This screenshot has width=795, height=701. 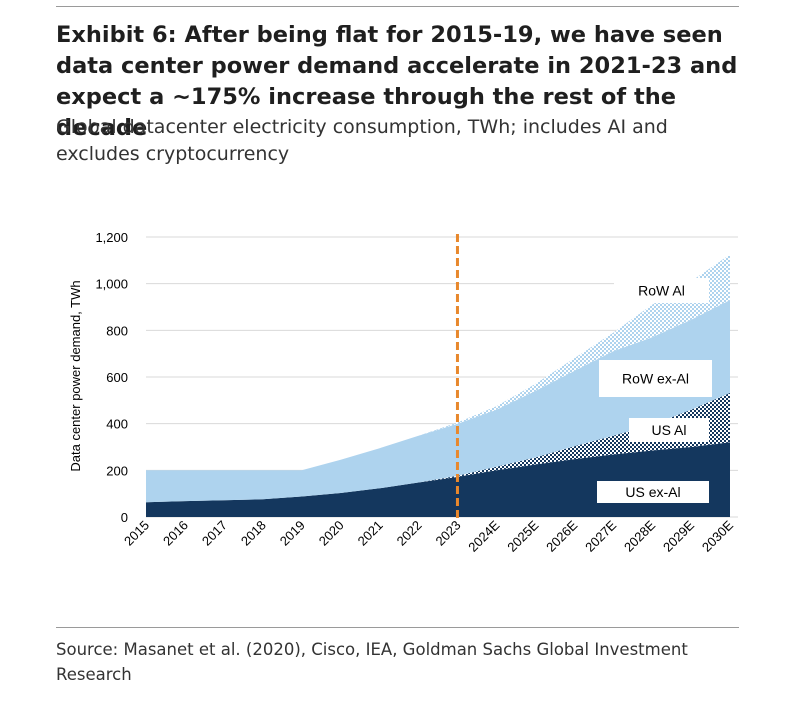 I want to click on label-us-ai: US Al, so click(x=669, y=430).